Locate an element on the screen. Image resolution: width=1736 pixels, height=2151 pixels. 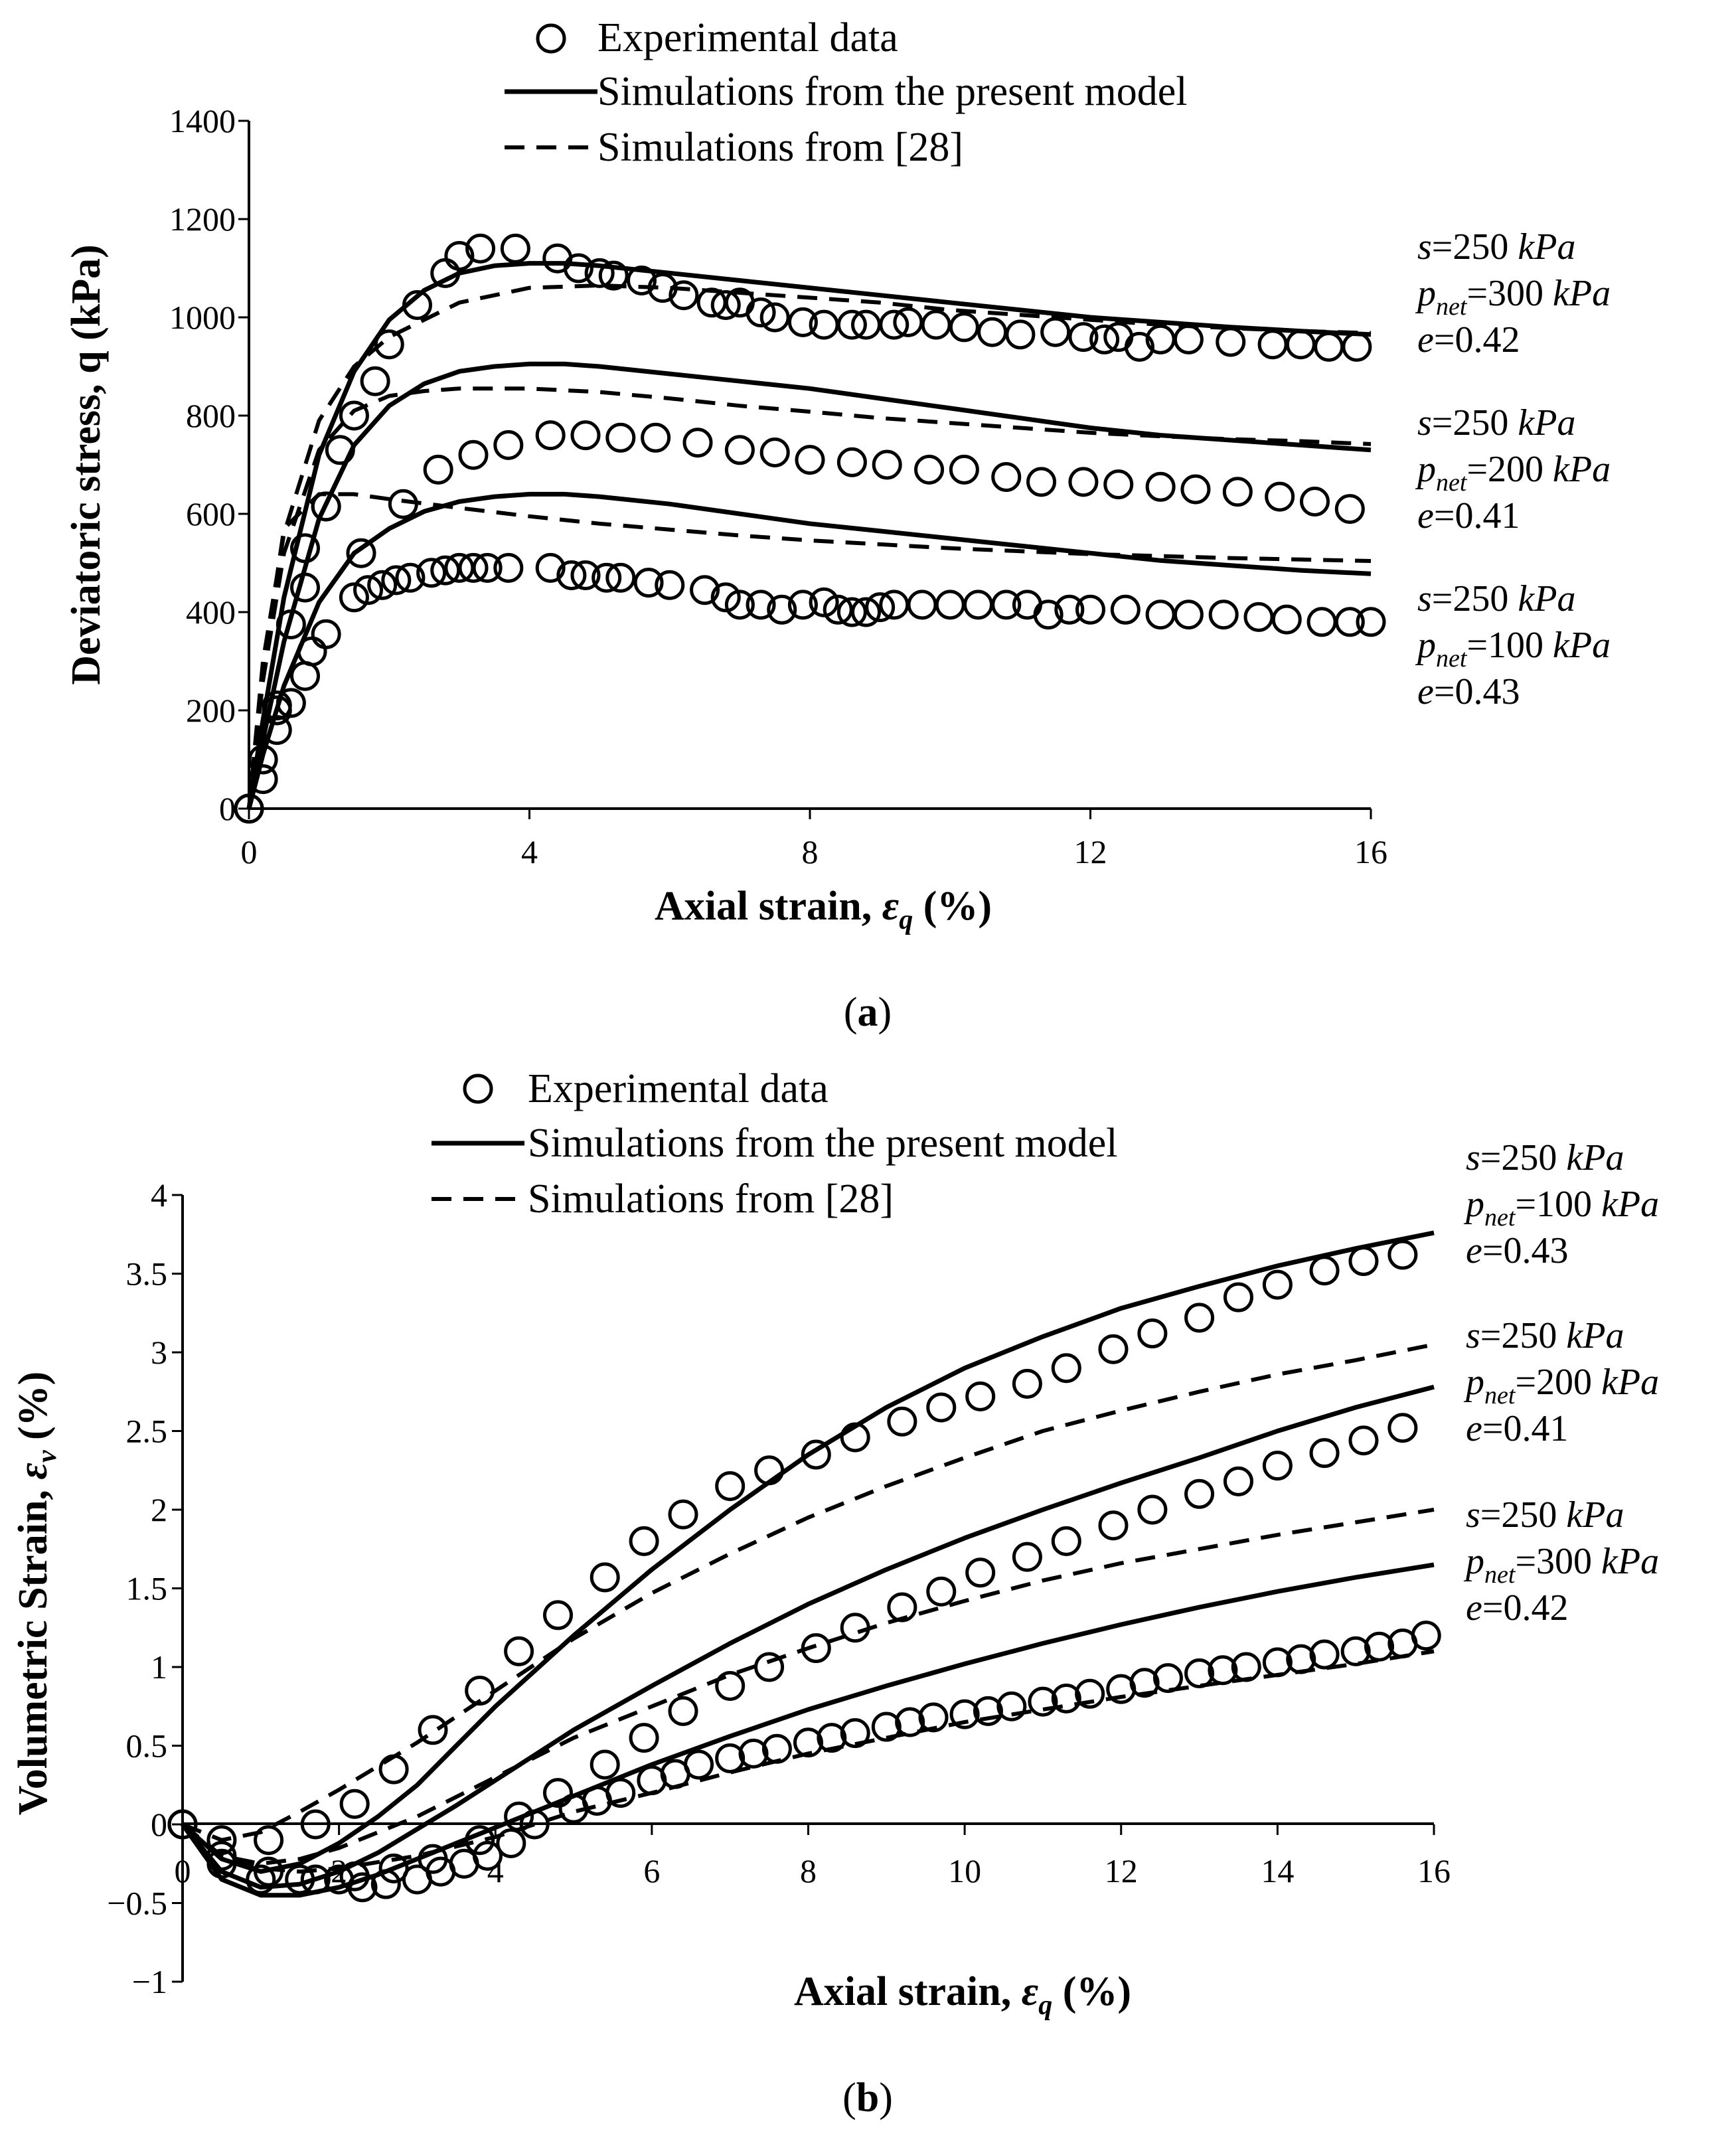
x-tick-label: 10 is located at coordinates (965, 1870).